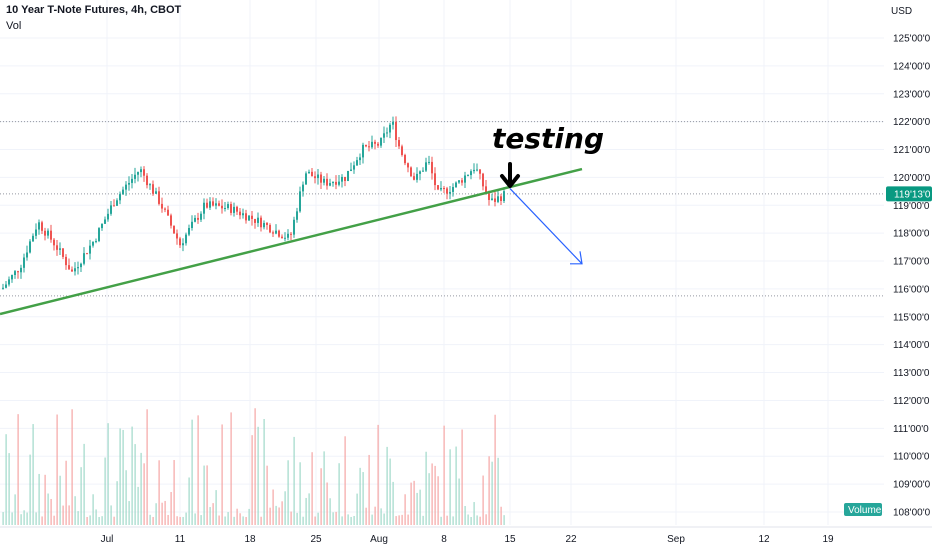 The image size is (932, 550). Describe the element at coordinates (250, 539) in the screenshot. I see `time-axis-tick: 18` at that location.